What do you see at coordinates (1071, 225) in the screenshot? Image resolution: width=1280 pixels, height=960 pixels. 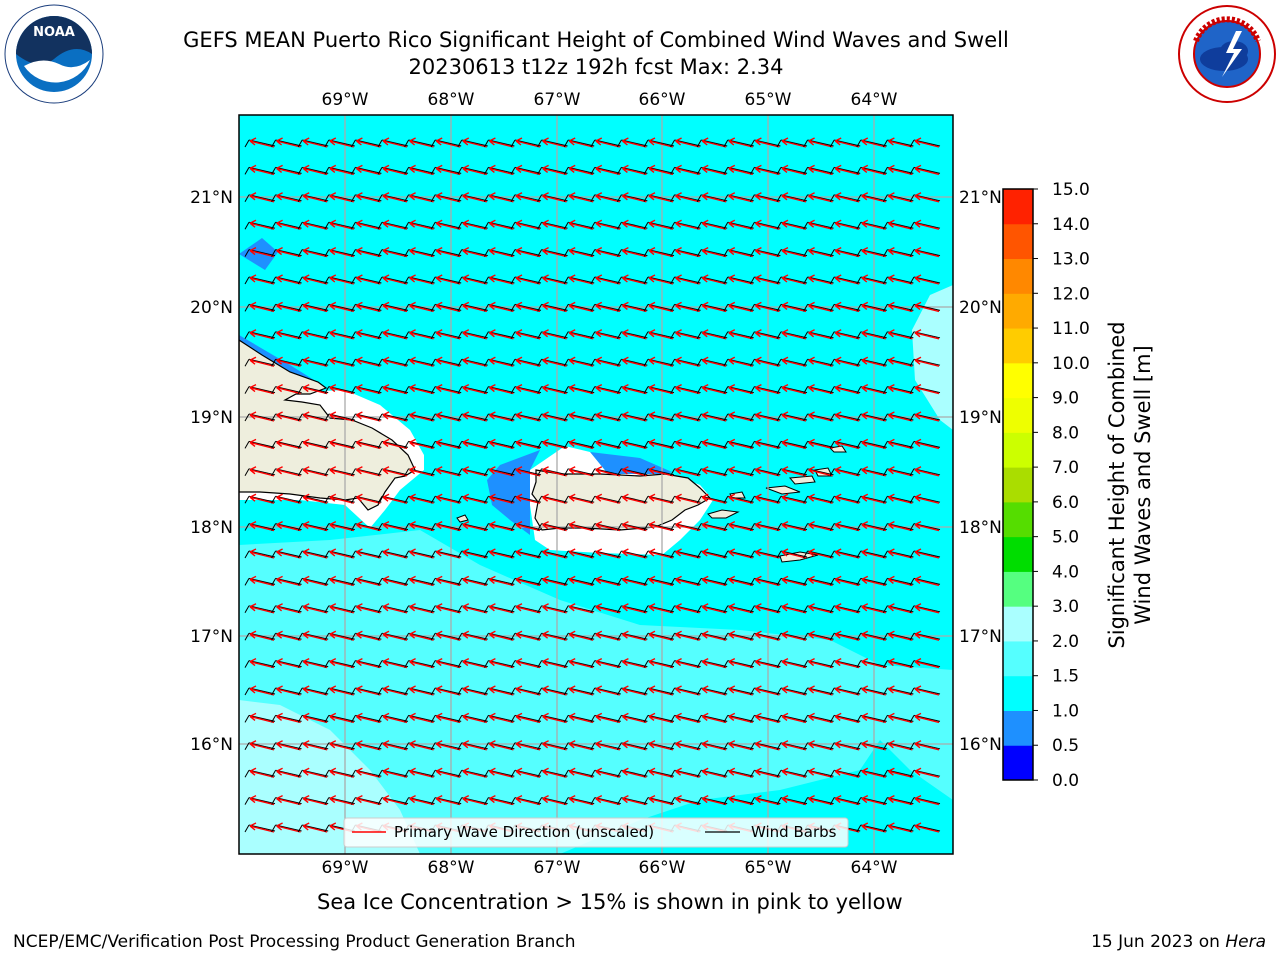 I see `colorbar-tick-label: 14.0` at bounding box center [1071, 225].